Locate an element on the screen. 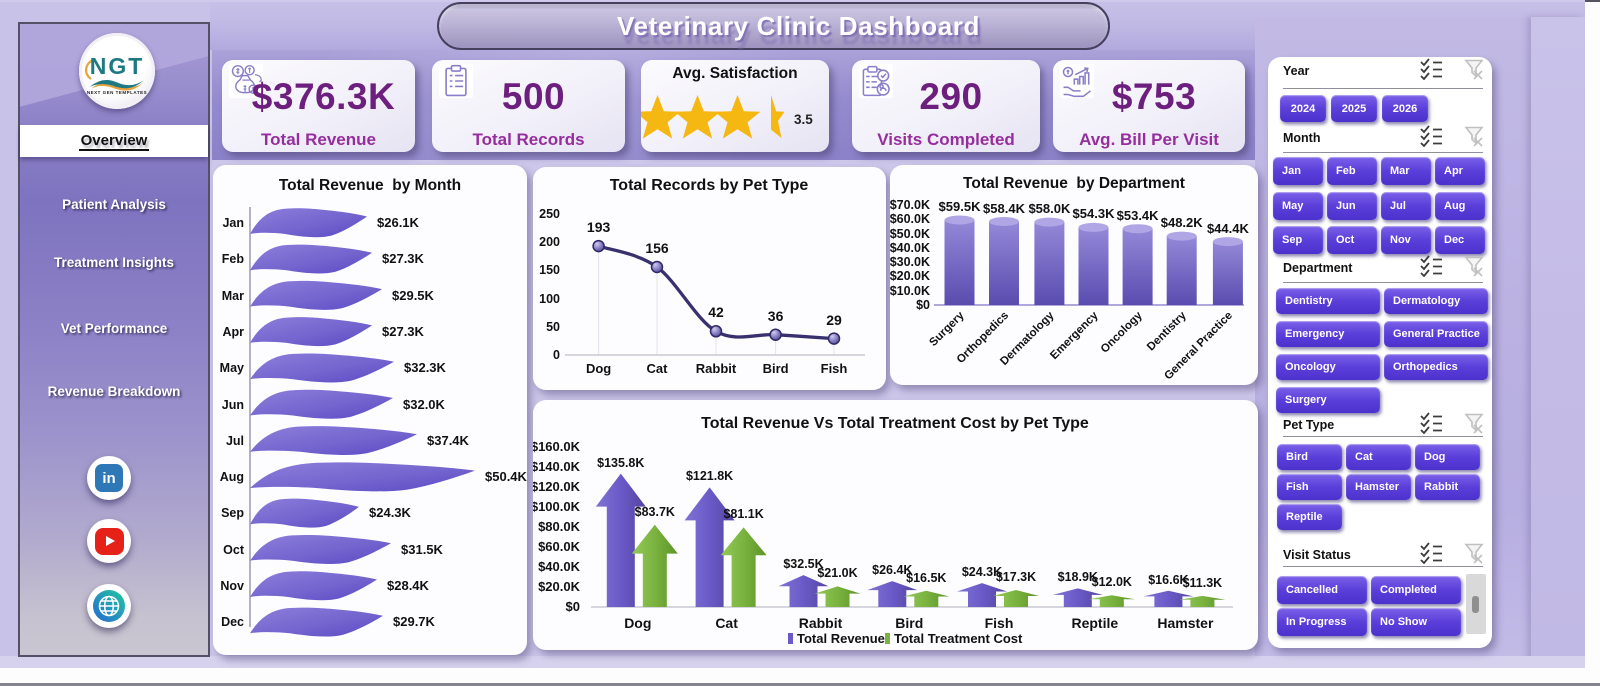 This screenshot has height=686, width=1600. svg-text: Feb is located at coordinates (233, 259).